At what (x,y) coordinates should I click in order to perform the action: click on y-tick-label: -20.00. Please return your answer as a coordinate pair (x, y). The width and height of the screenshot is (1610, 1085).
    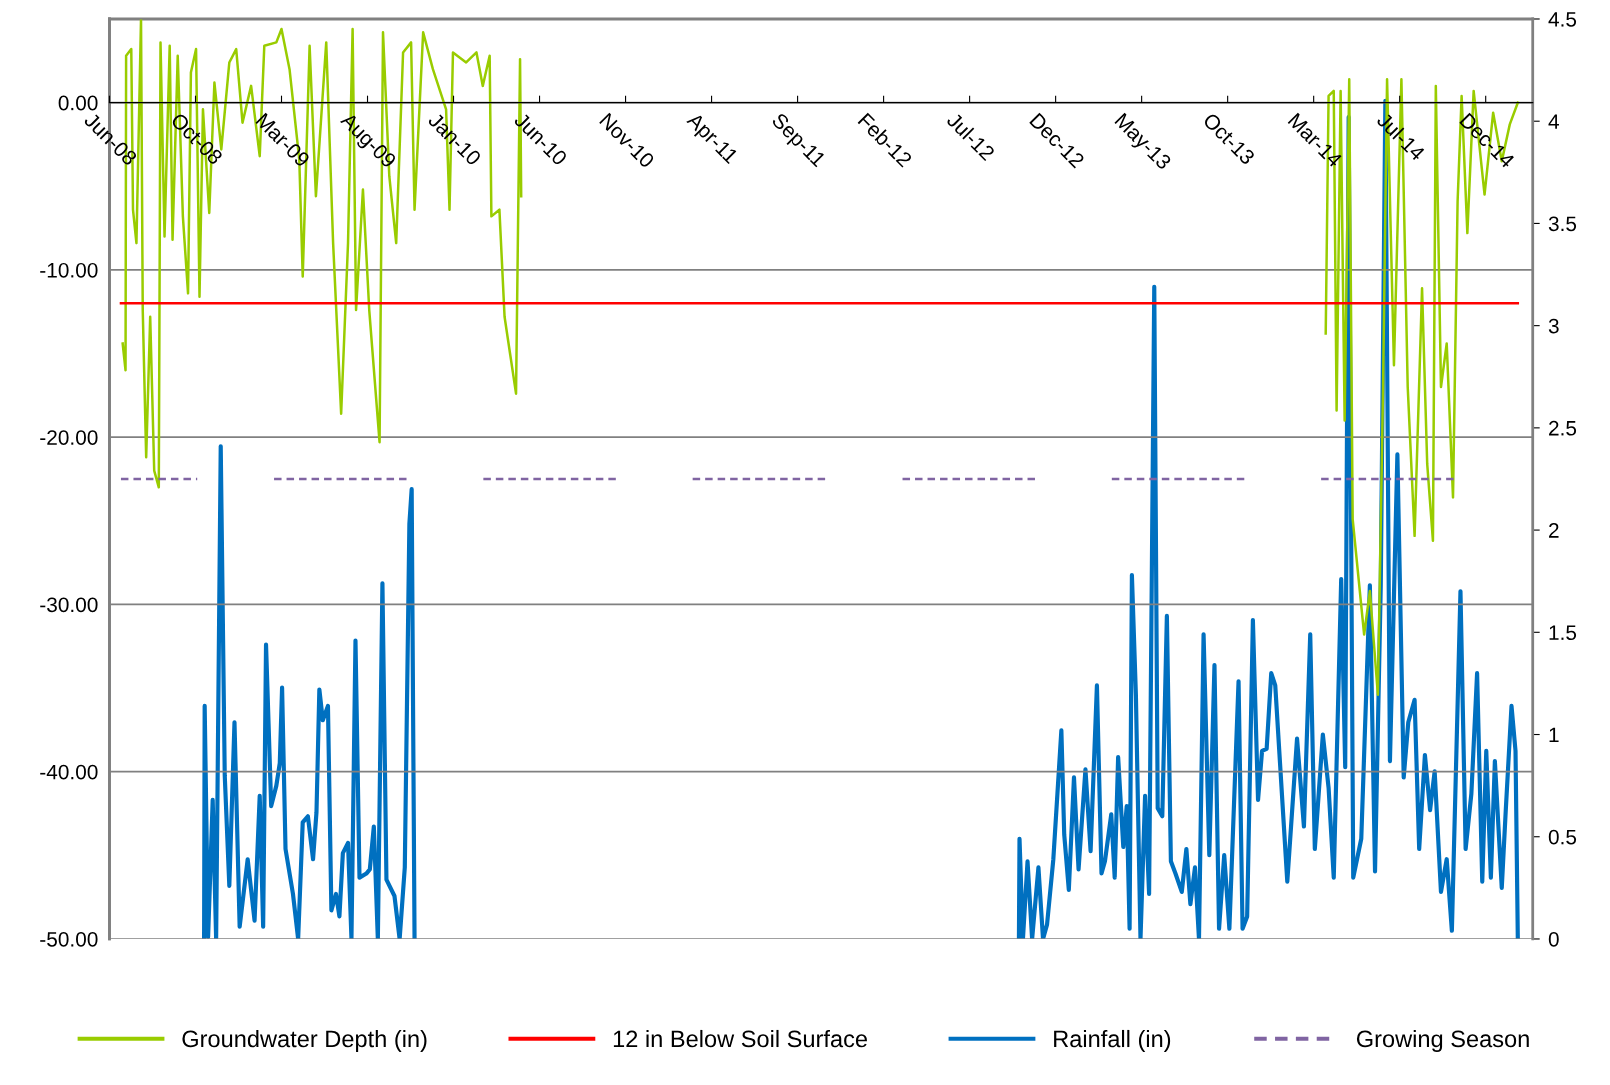
    Looking at the image, I should click on (69, 437).